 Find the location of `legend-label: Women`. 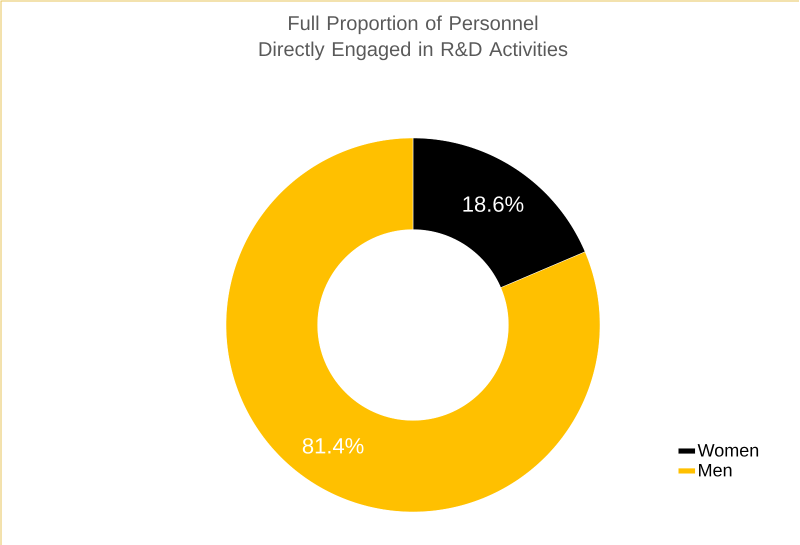

legend-label: Women is located at coordinates (728, 450).